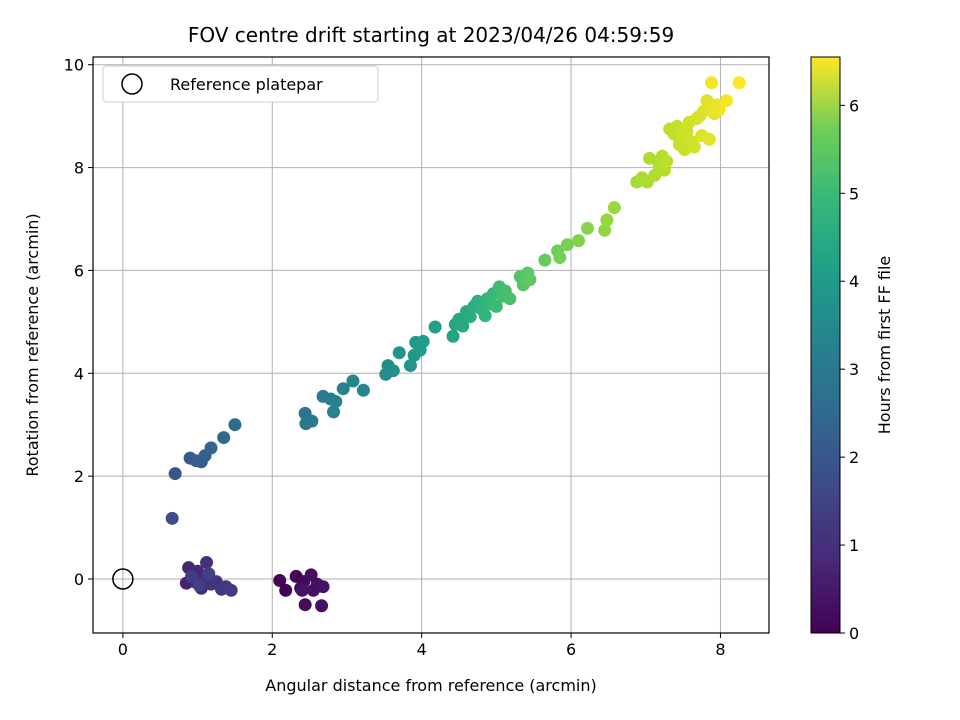 This screenshot has height=720, width=960. Describe the element at coordinates (79, 270) in the screenshot. I see `y-tick-label: 6` at that location.